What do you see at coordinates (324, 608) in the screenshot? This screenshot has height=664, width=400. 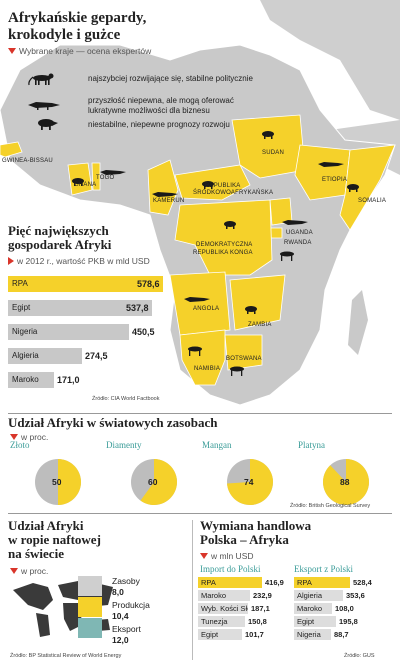 I see `table-row: Maroko 108,0` at bounding box center [324, 608].